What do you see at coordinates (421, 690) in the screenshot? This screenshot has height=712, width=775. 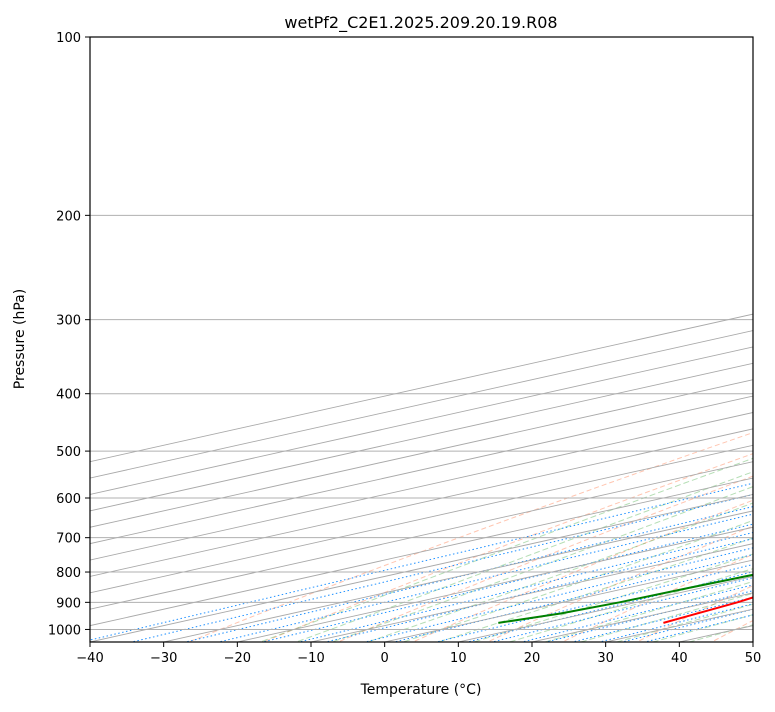 I see `x-axis-label: Temperature (°C)` at bounding box center [421, 690].